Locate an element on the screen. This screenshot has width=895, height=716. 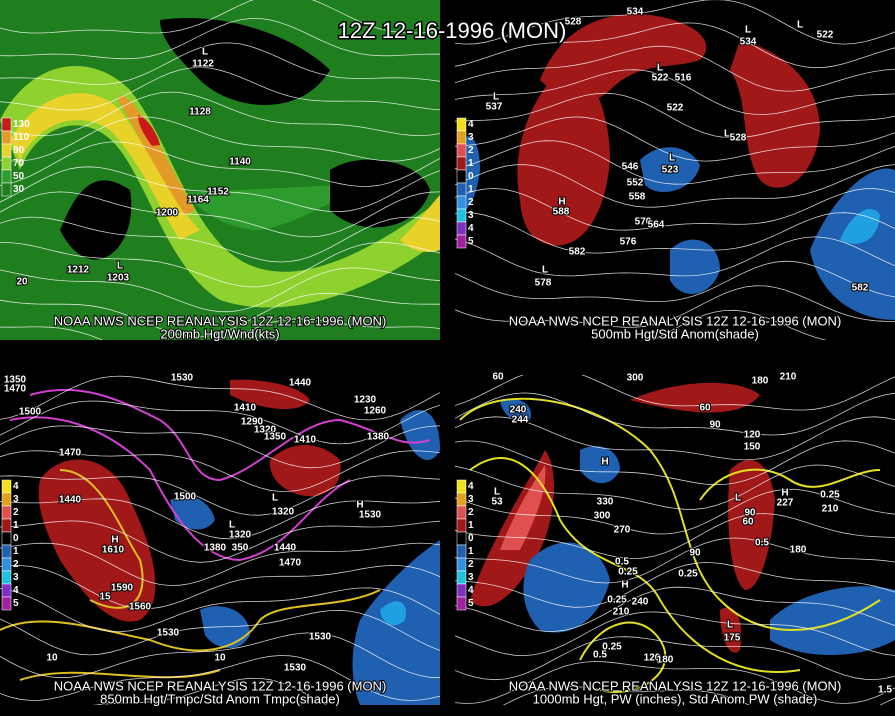
contour-label: 534 is located at coordinates (635, 12).